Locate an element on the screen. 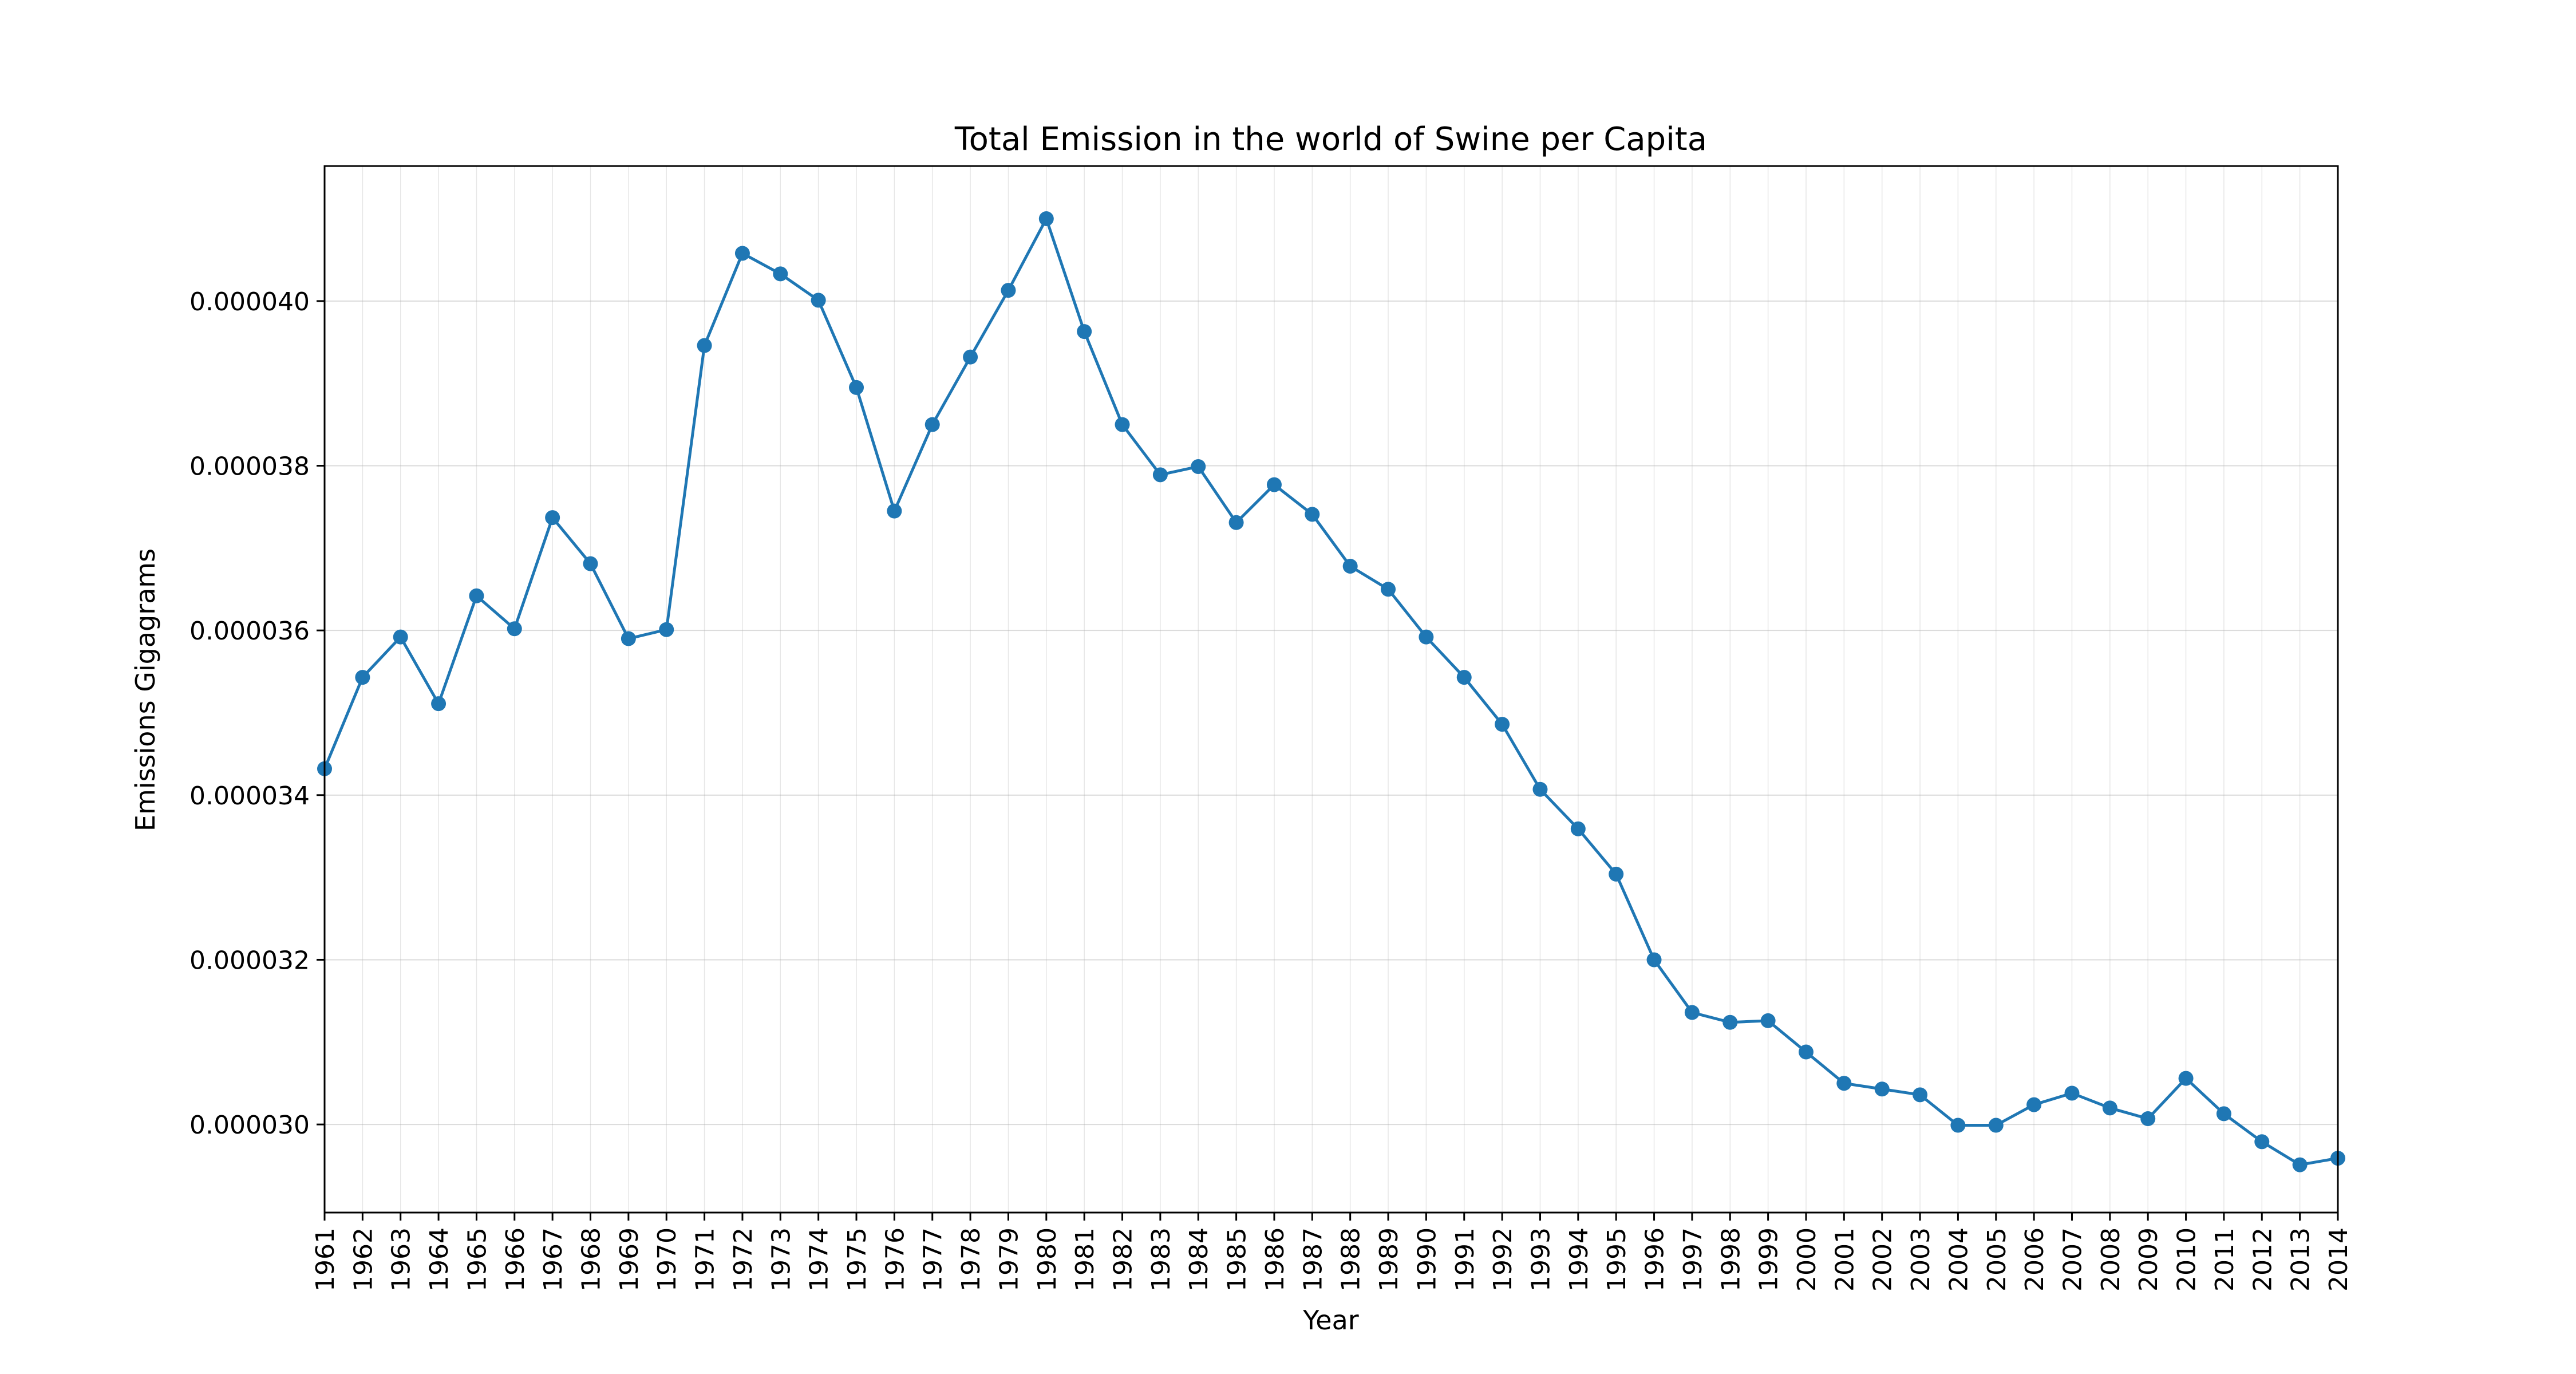 Image resolution: width=2576 pixels, height=1374 pixels. x-tick-label: 1964 is located at coordinates (439, 1259).